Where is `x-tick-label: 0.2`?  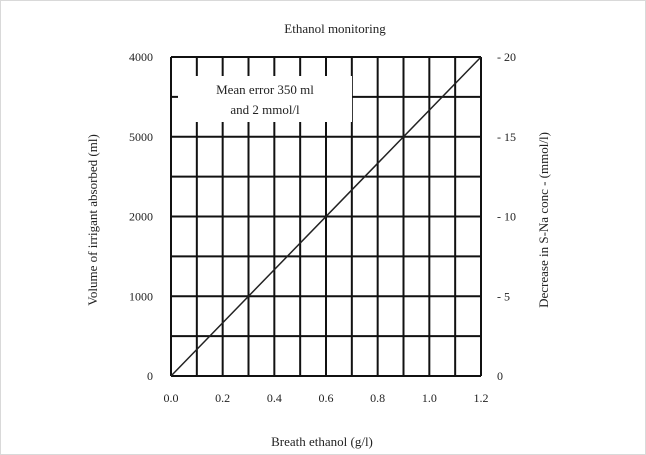 x-tick-label: 0.2 is located at coordinates (222, 398).